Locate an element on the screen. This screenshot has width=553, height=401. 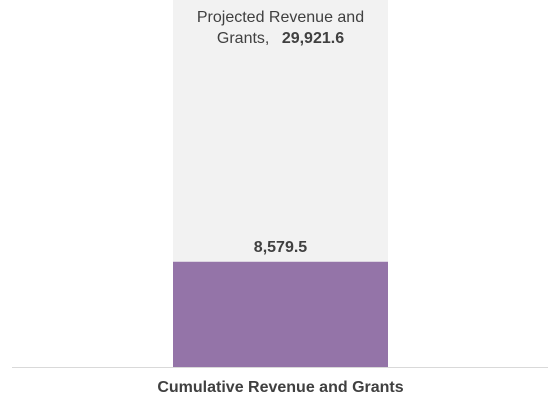
projected-label-prefix: Grants, is located at coordinates (243, 38).